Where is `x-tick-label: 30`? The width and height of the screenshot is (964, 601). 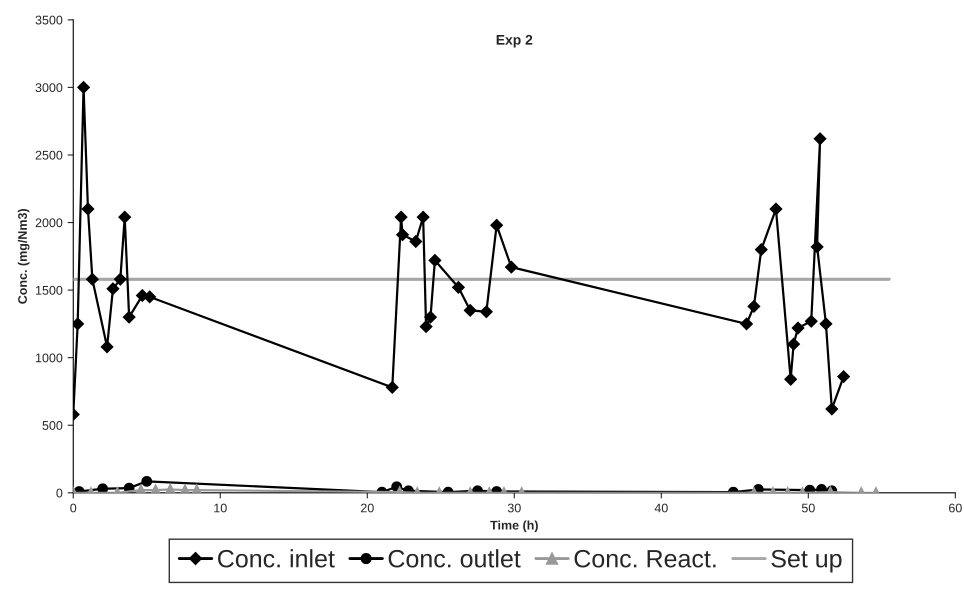 x-tick-label: 30 is located at coordinates (514, 508).